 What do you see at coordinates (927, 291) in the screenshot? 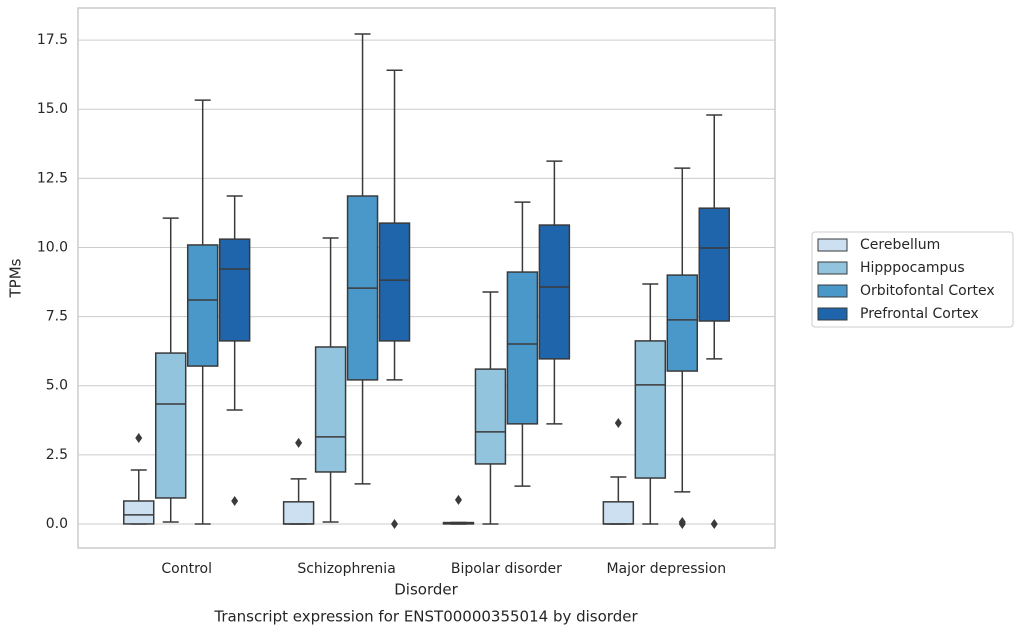
I see `legend-label: Orbitofontal Cortex` at bounding box center [927, 291].